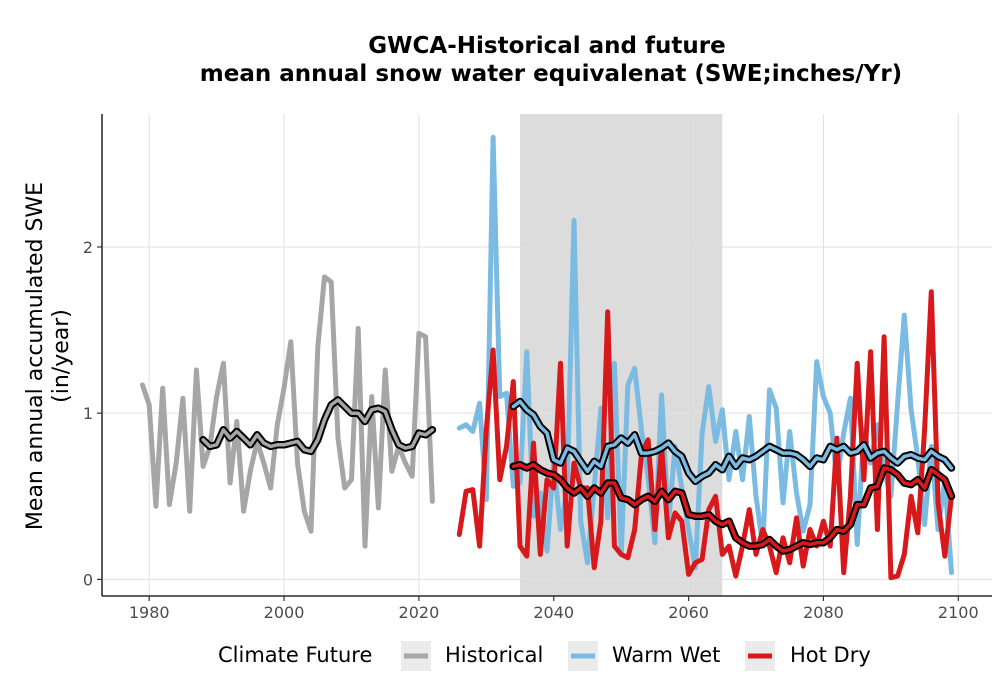 This screenshot has height=700, width=1000. I want to click on x-tick-label-2020: 2020, so click(419, 612).